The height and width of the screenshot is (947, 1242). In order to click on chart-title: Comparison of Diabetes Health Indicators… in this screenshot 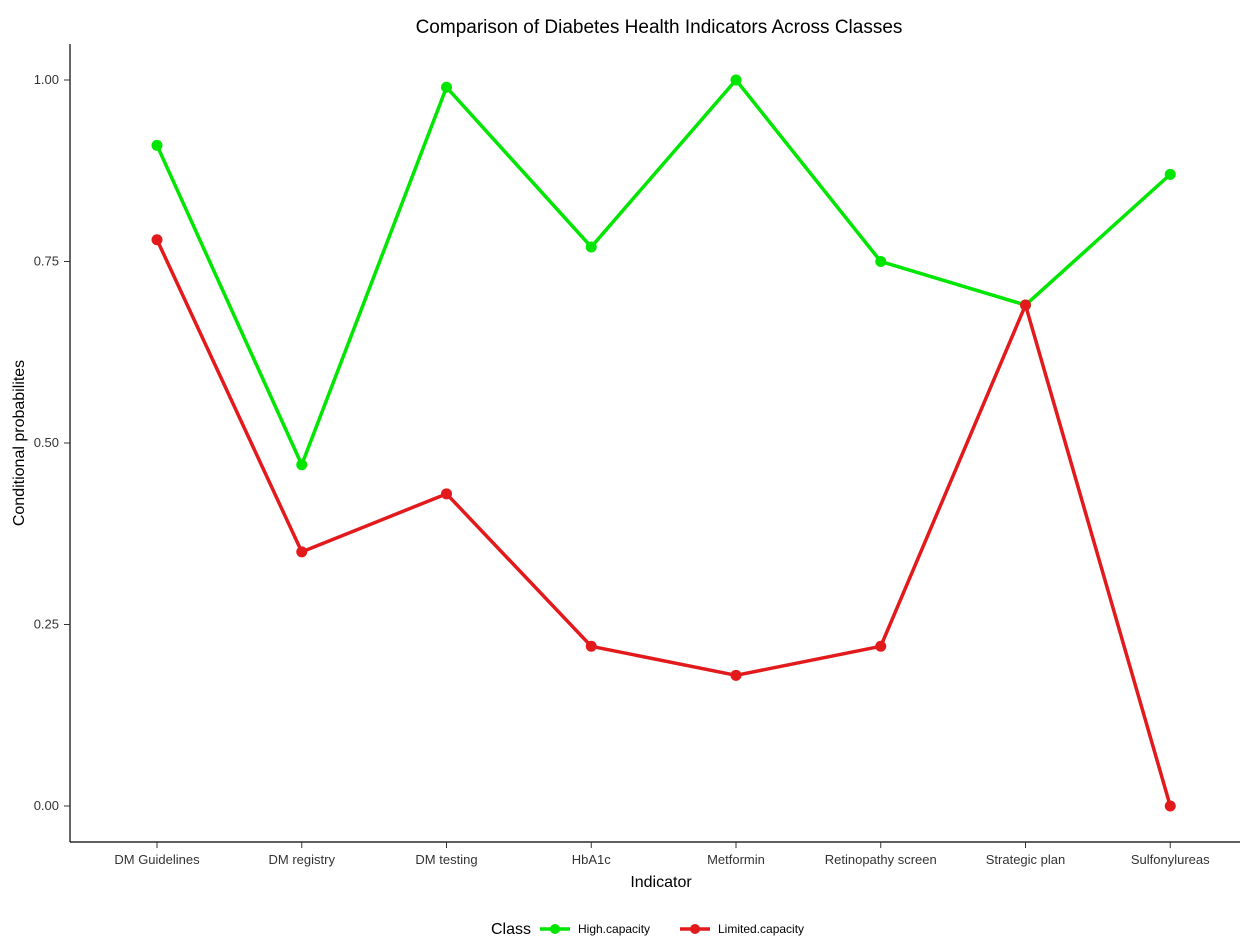, I will do `click(659, 27)`.